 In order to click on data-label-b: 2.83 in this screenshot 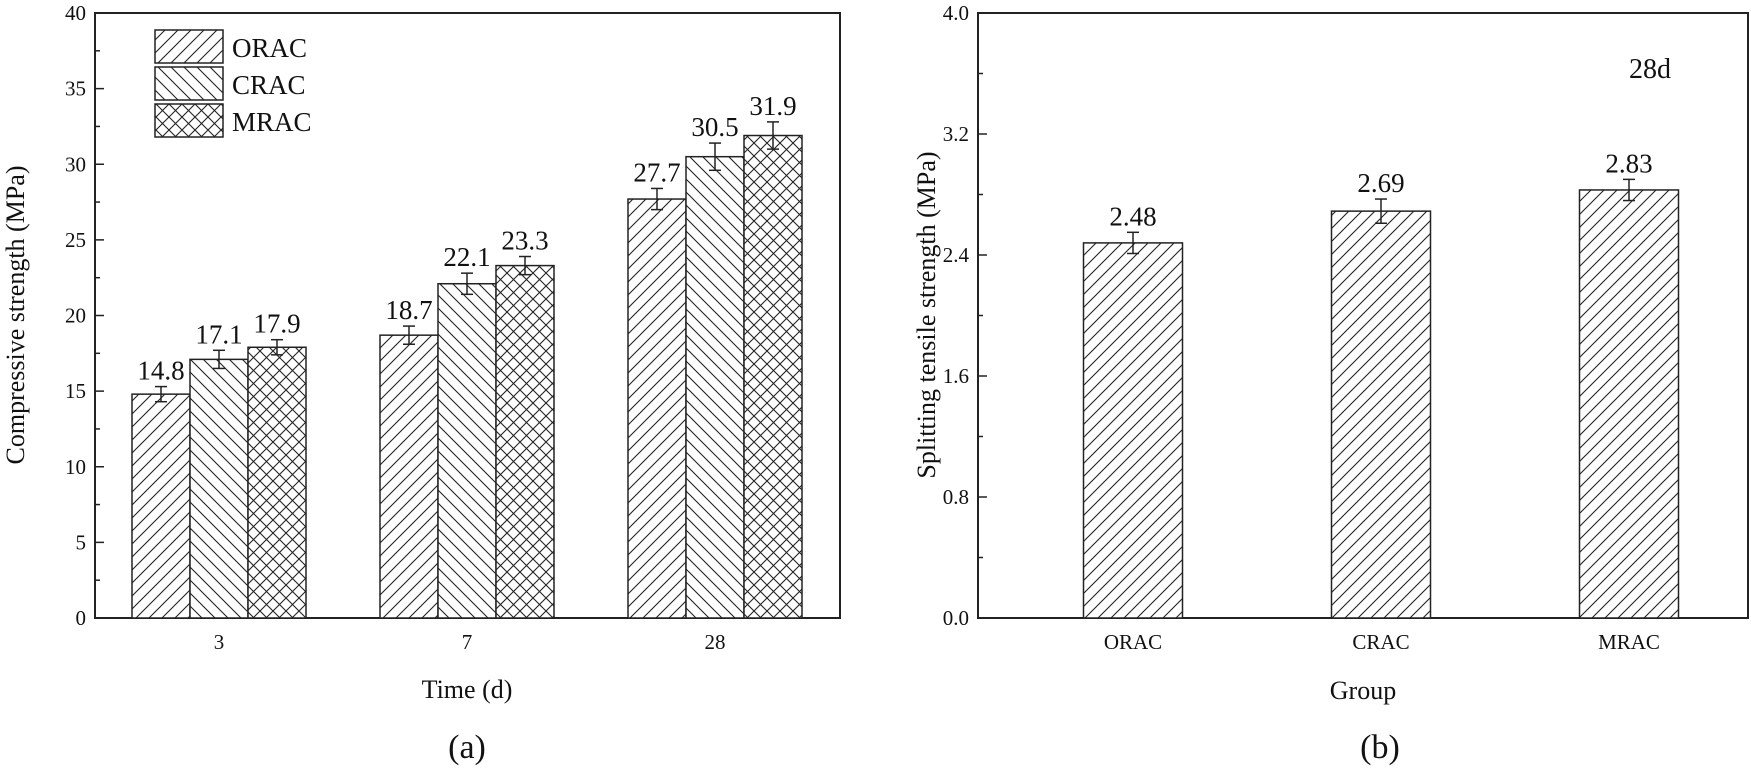, I will do `click(1628, 163)`.